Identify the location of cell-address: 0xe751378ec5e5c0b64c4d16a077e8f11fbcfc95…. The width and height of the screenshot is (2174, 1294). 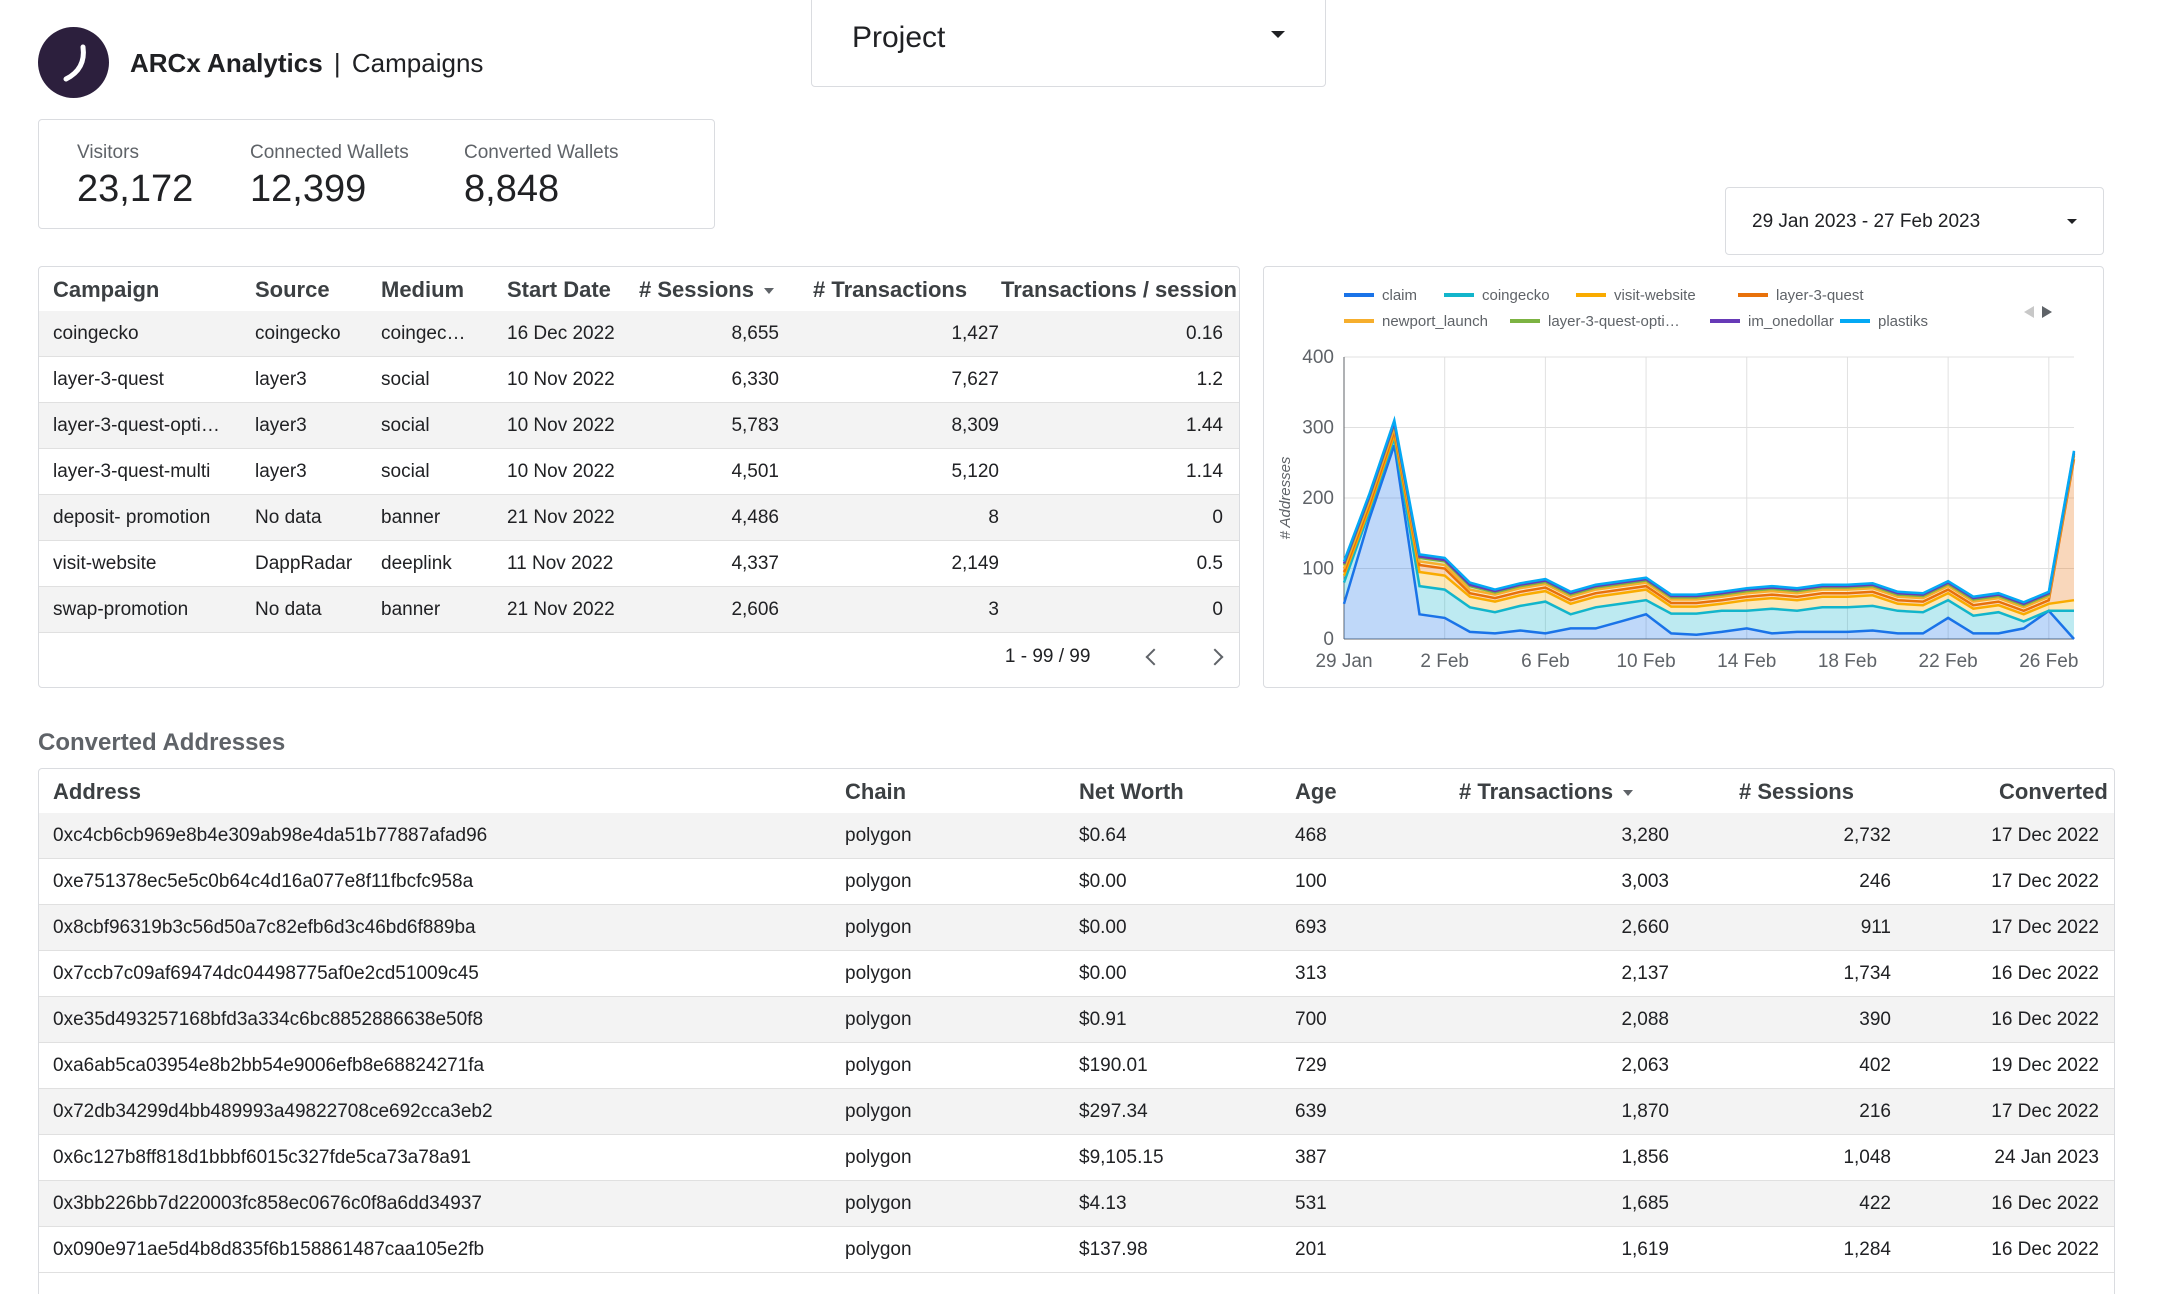
(263, 881).